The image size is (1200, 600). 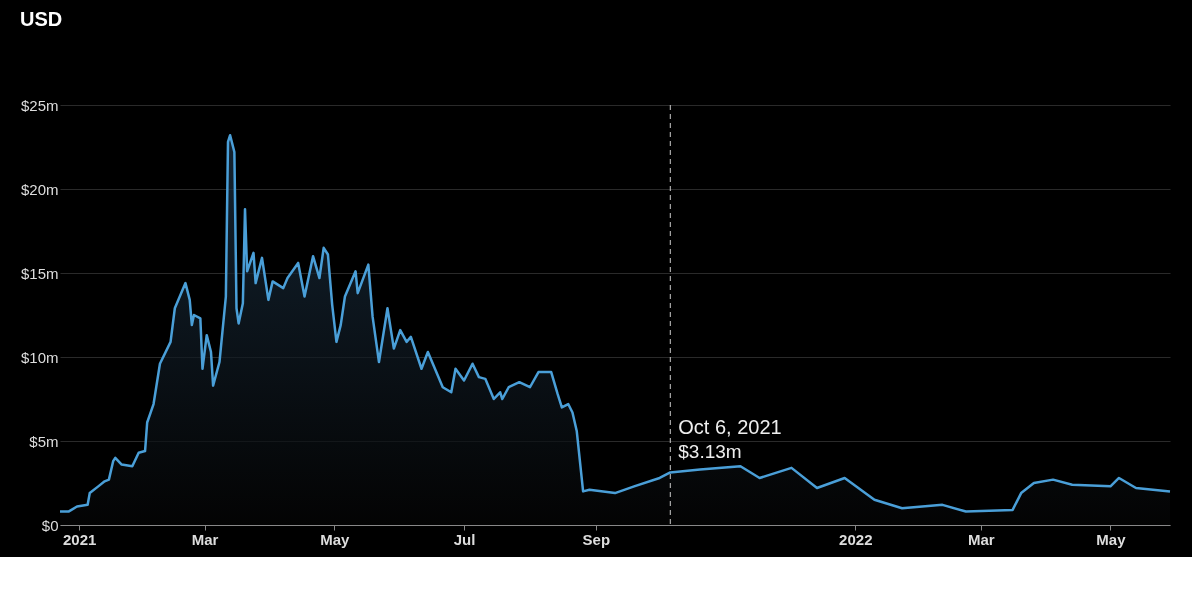 What do you see at coordinates (464, 539) in the screenshot?
I see `x-tick-label: Jul` at bounding box center [464, 539].